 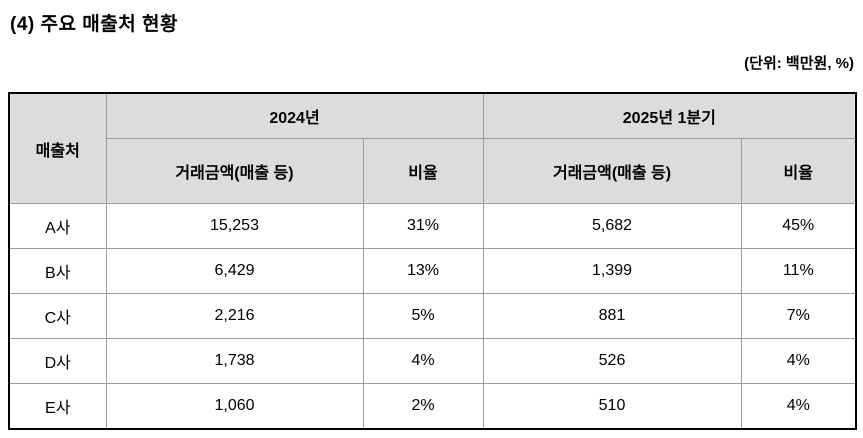 I want to click on cell-ratio-2024: 31%, so click(x=423, y=226).